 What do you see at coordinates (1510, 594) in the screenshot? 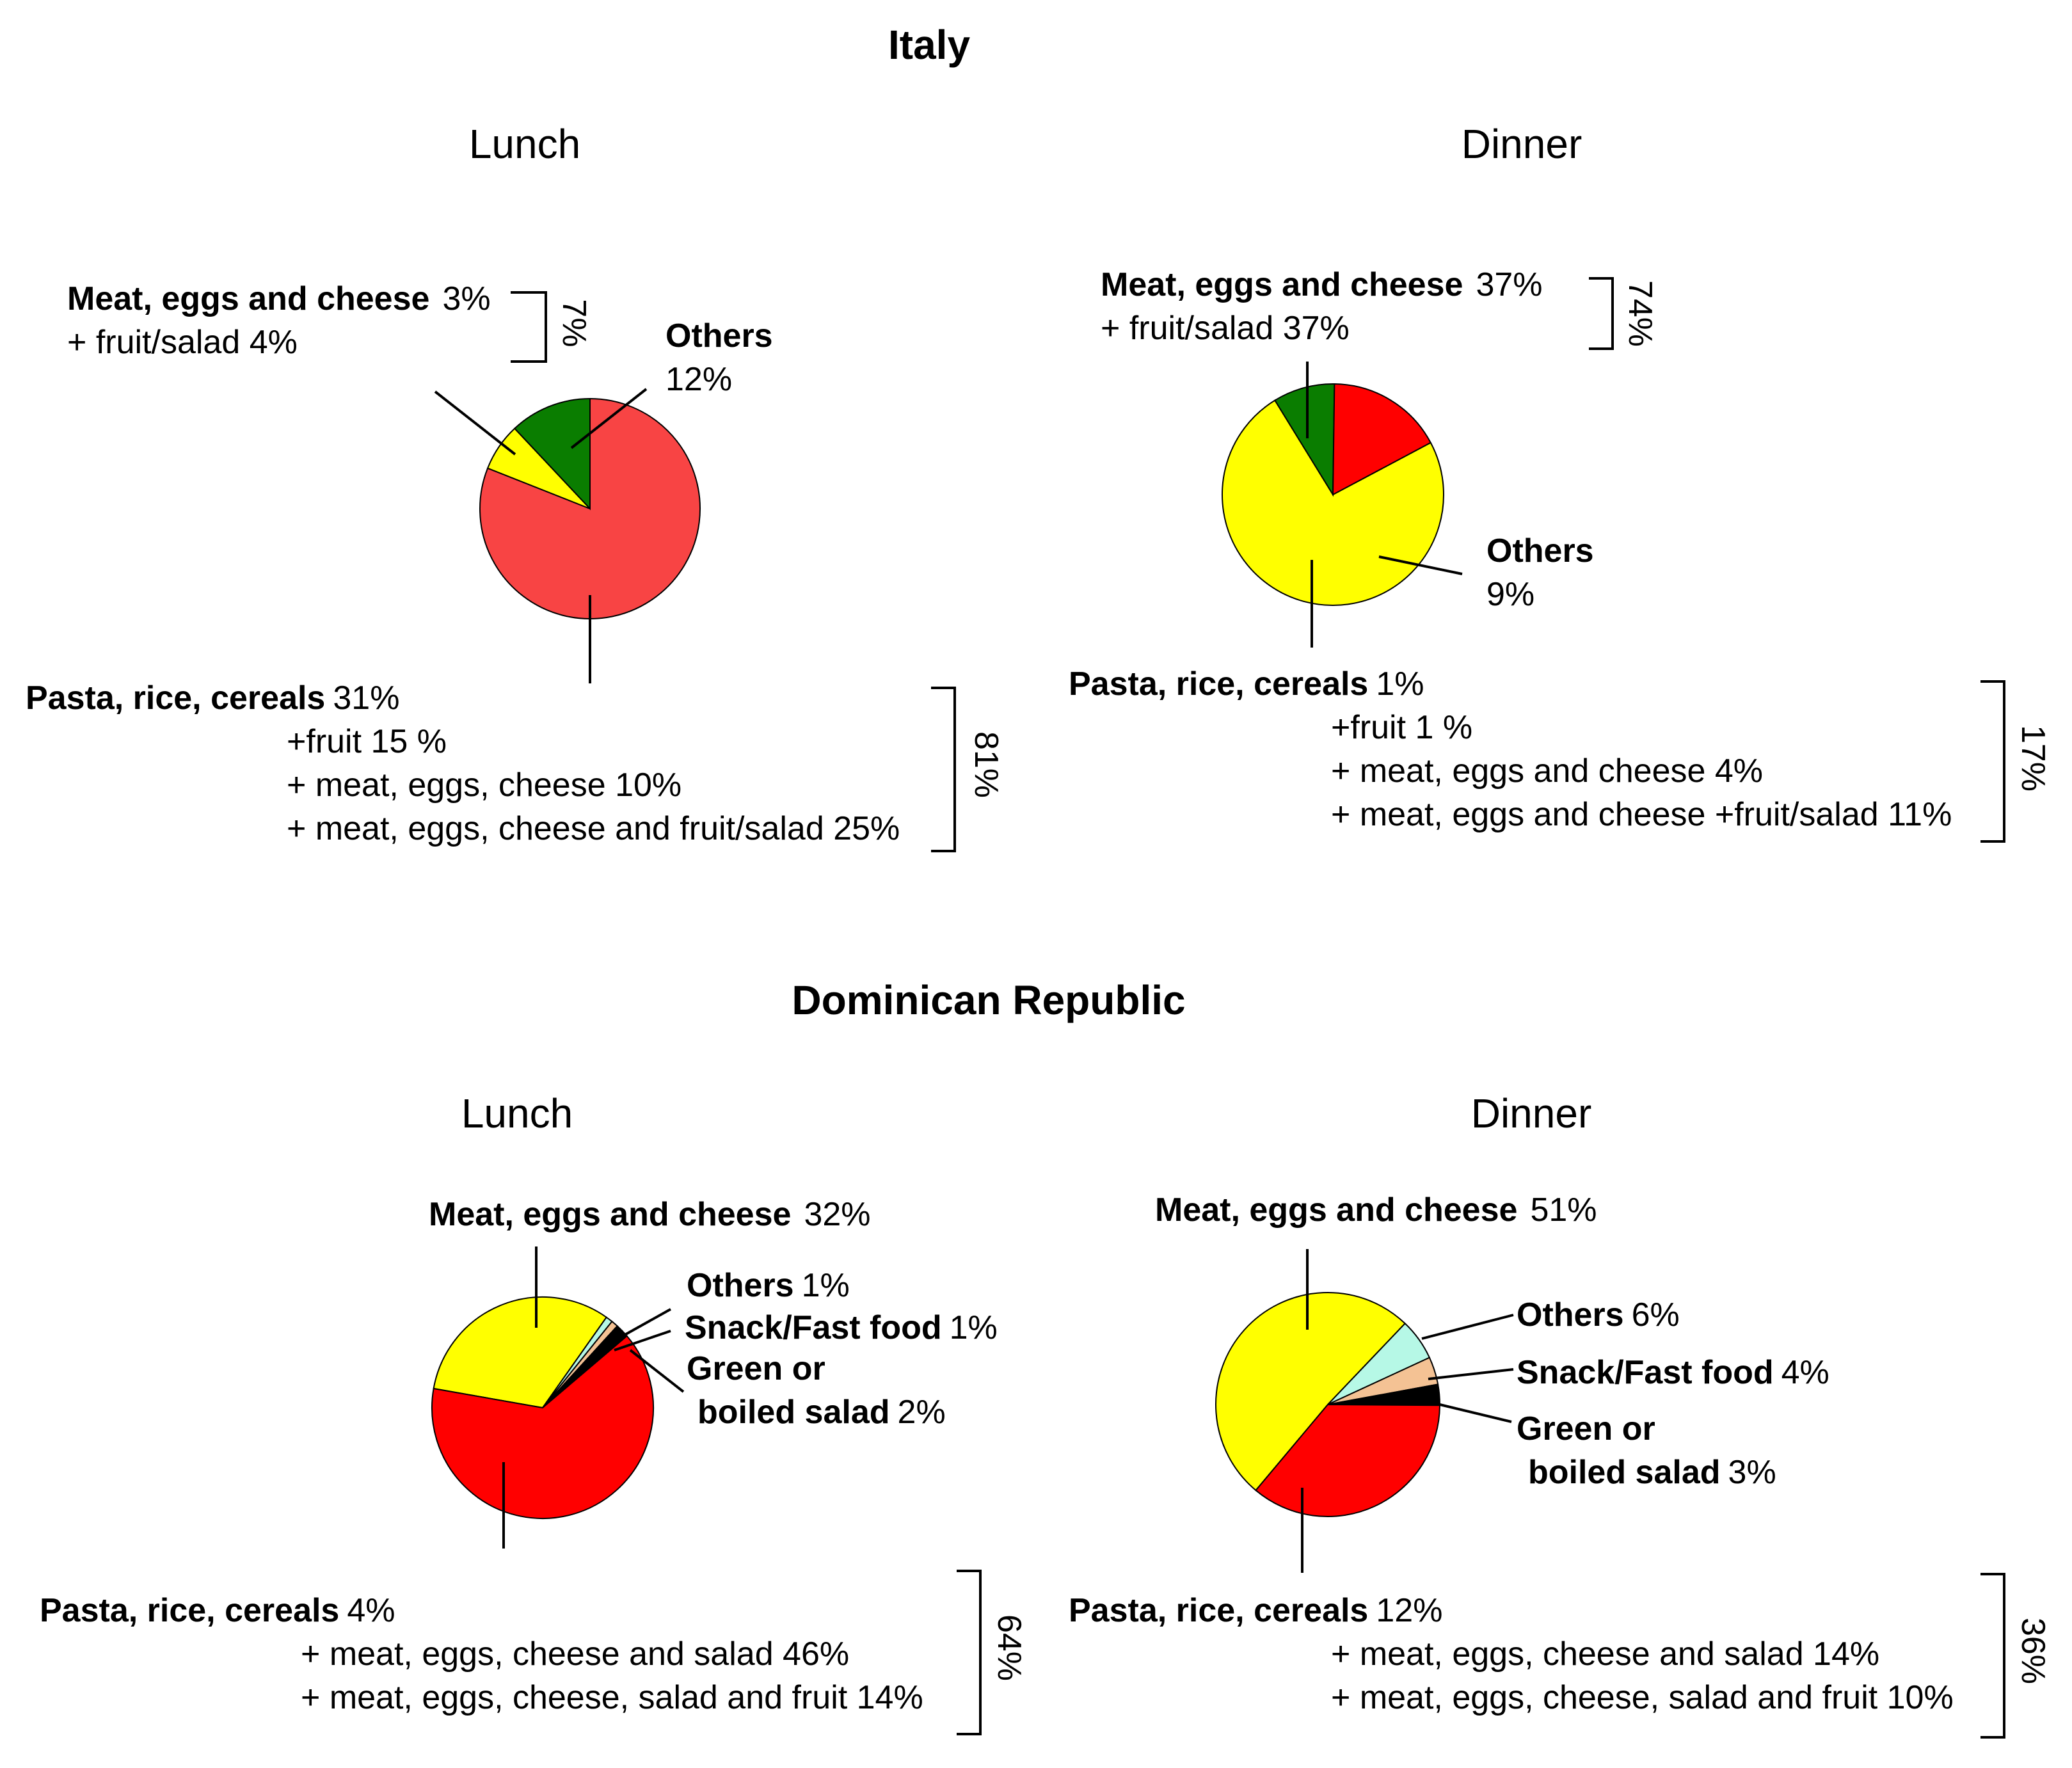
I see `label-italy-dinner-others-value: 9%` at bounding box center [1510, 594].